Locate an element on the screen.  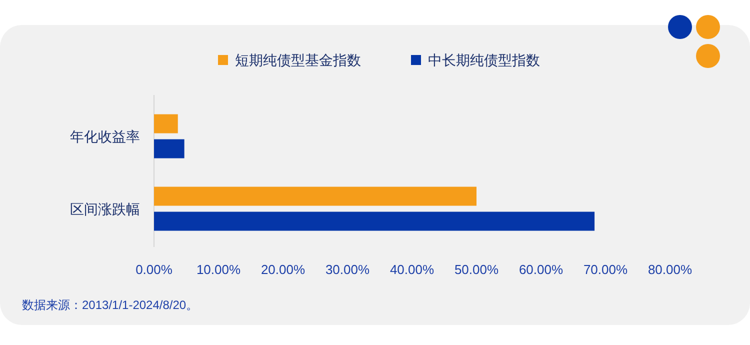
y-tick-label: 区间涨跌幅 is located at coordinates (105, 208).